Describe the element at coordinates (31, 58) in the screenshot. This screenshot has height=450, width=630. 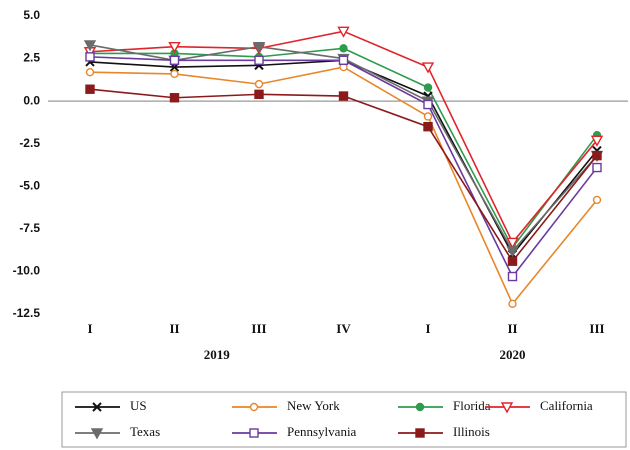
I see `y-tick-label: 2.5` at that location.